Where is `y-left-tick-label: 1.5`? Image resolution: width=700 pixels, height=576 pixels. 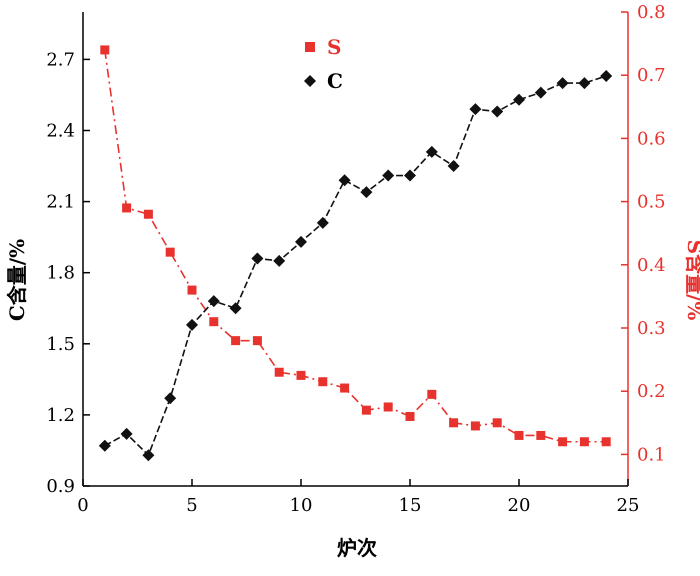 y-left-tick-label: 1.5 is located at coordinates (60, 344).